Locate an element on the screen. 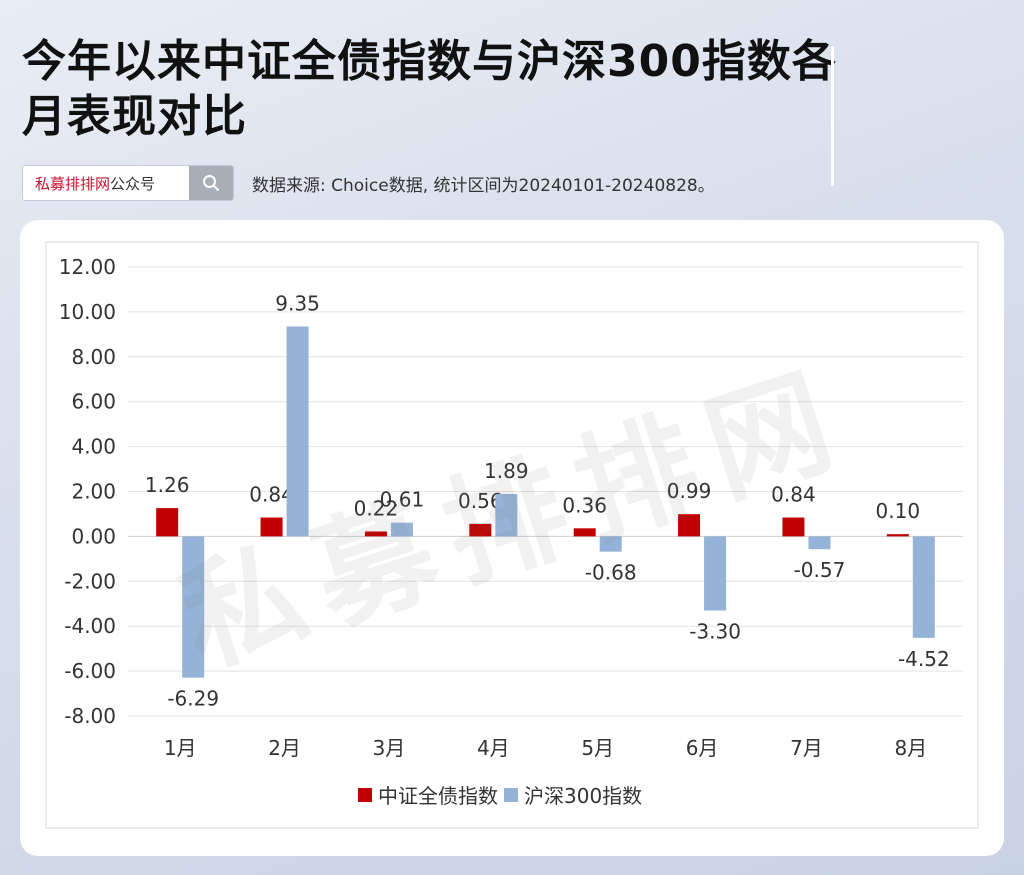 Image resolution: width=1024 pixels, height=875 pixels. x-tick-label: 8月 is located at coordinates (910, 748).